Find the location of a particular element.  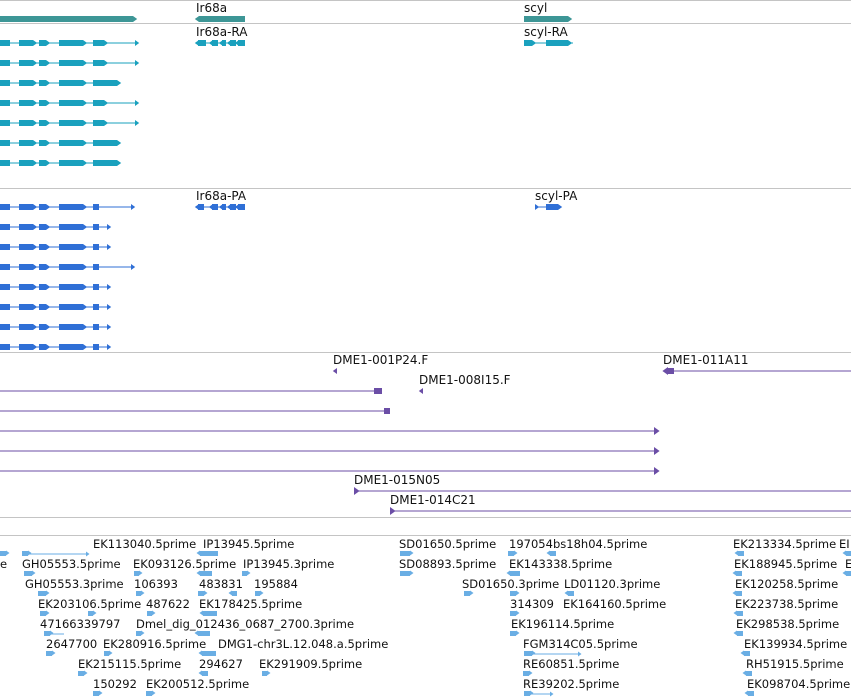

est-label: EK291909.5prime is located at coordinates (311, 664).